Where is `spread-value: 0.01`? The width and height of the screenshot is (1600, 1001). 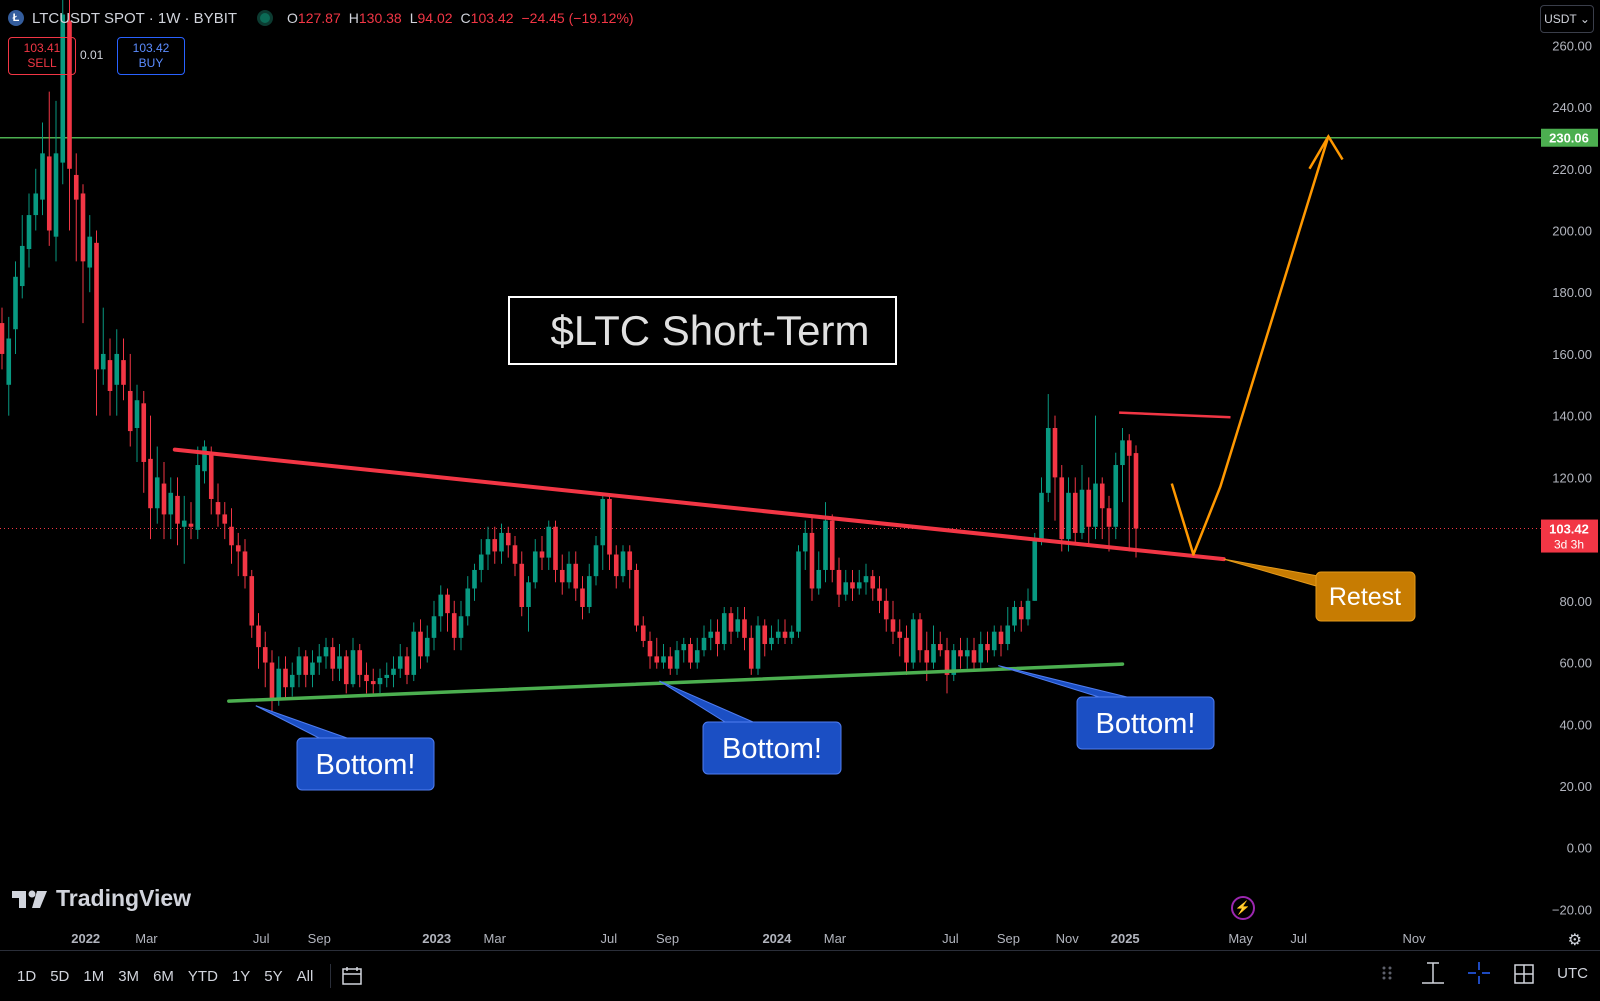
spread-value: 0.01 is located at coordinates (92, 55).